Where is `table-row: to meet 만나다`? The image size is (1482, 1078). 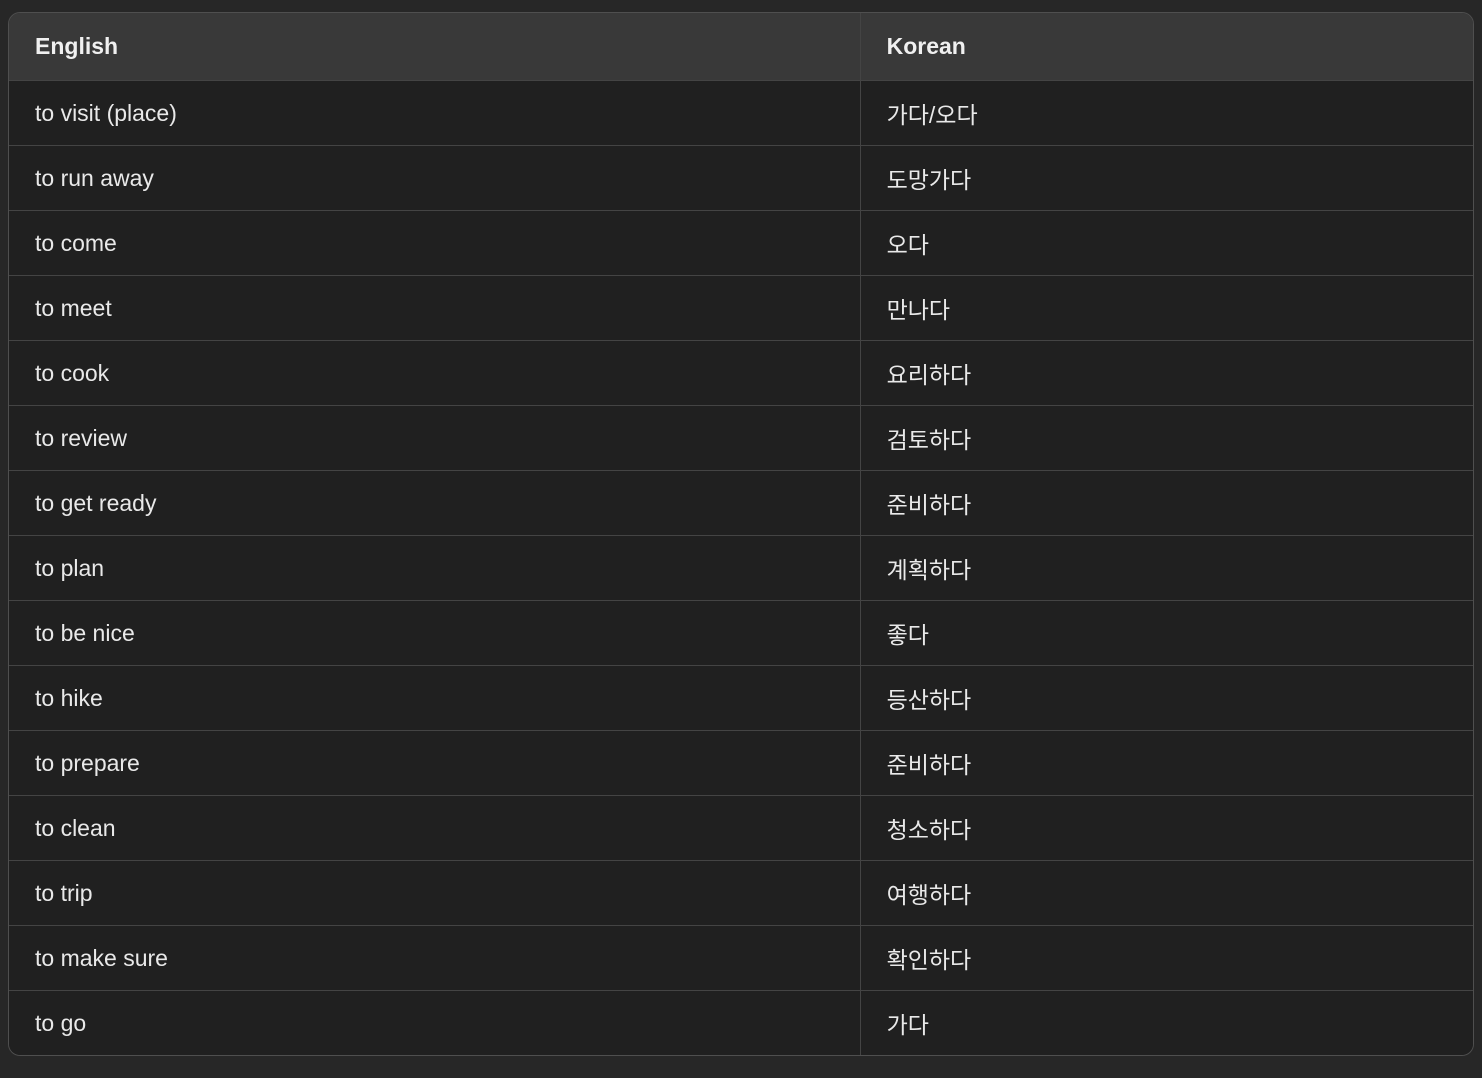
table-row: to meet 만나다 is located at coordinates (741, 307).